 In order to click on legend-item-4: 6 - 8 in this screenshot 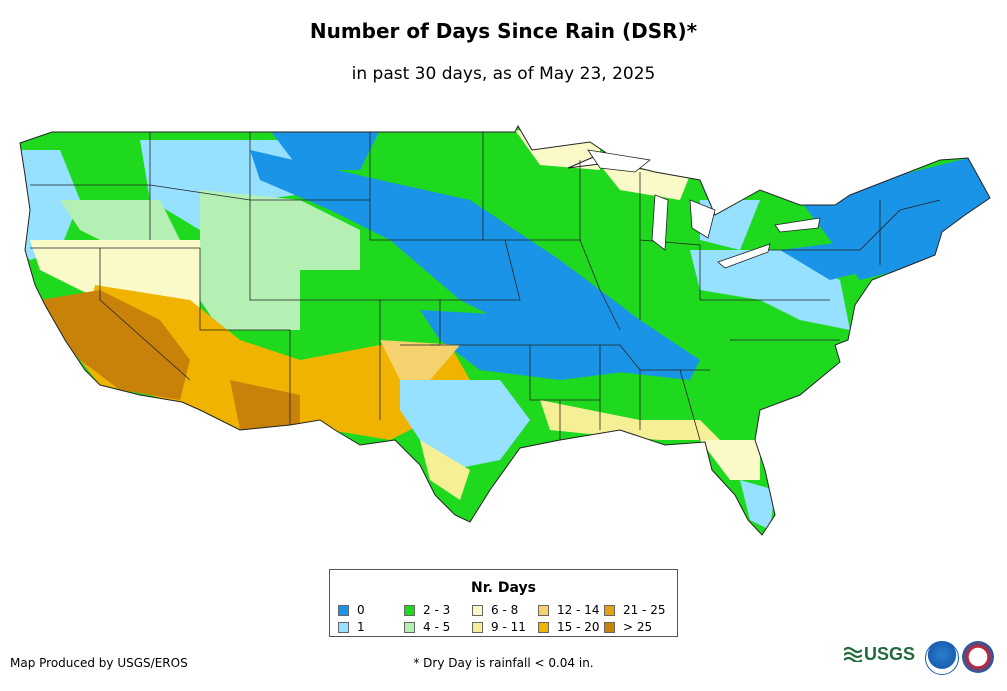, I will do `click(495, 610)`.